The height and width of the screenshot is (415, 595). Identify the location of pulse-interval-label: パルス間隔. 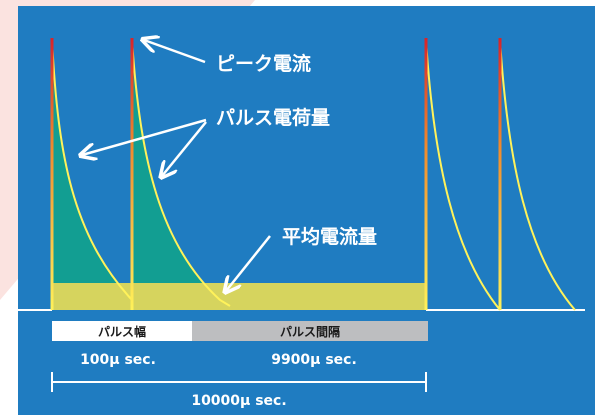
(310, 331).